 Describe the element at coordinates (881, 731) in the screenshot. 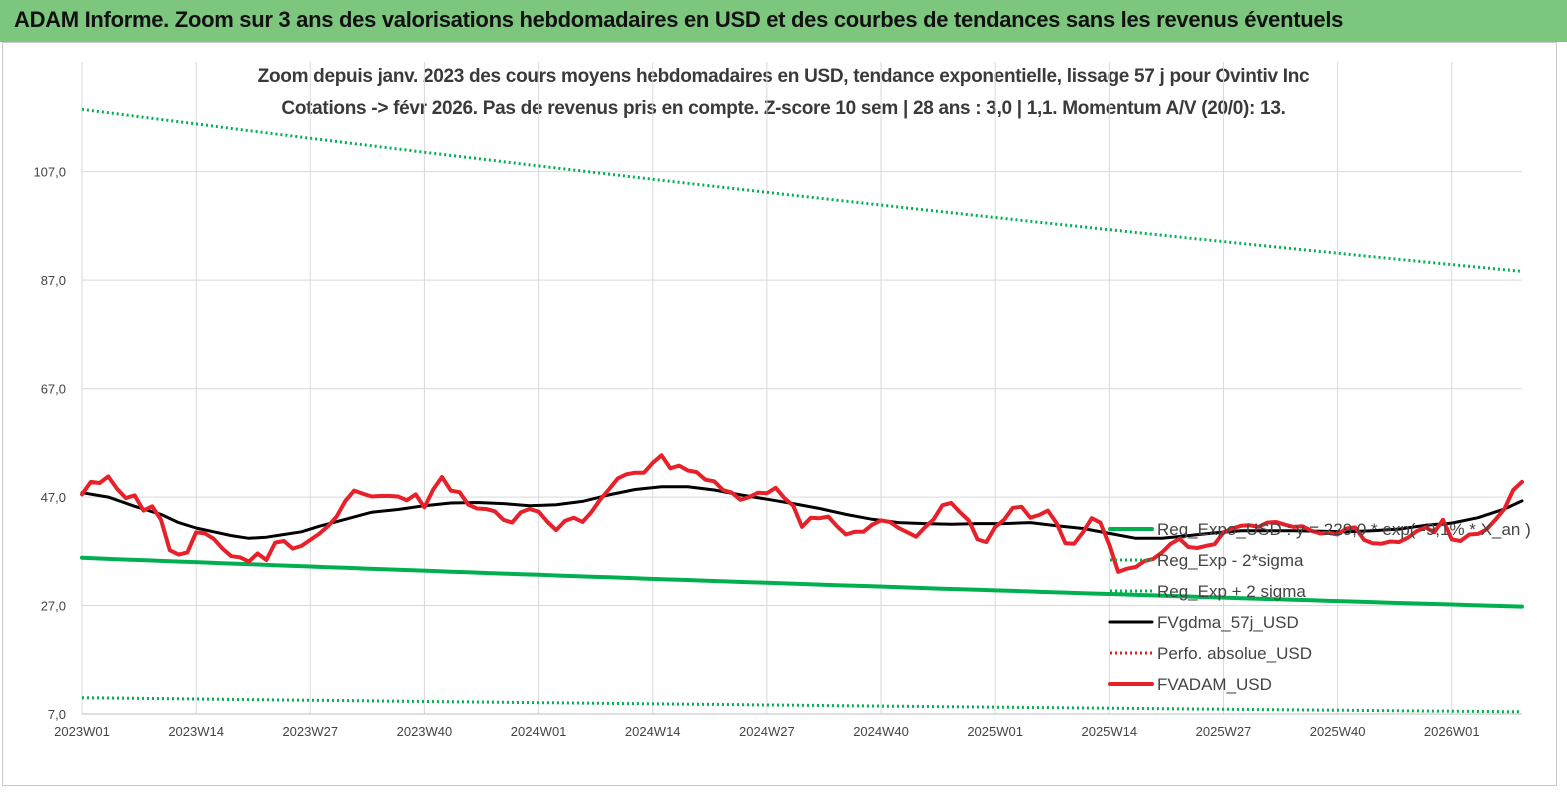

I see `x-tick-label: 2024W40` at that location.